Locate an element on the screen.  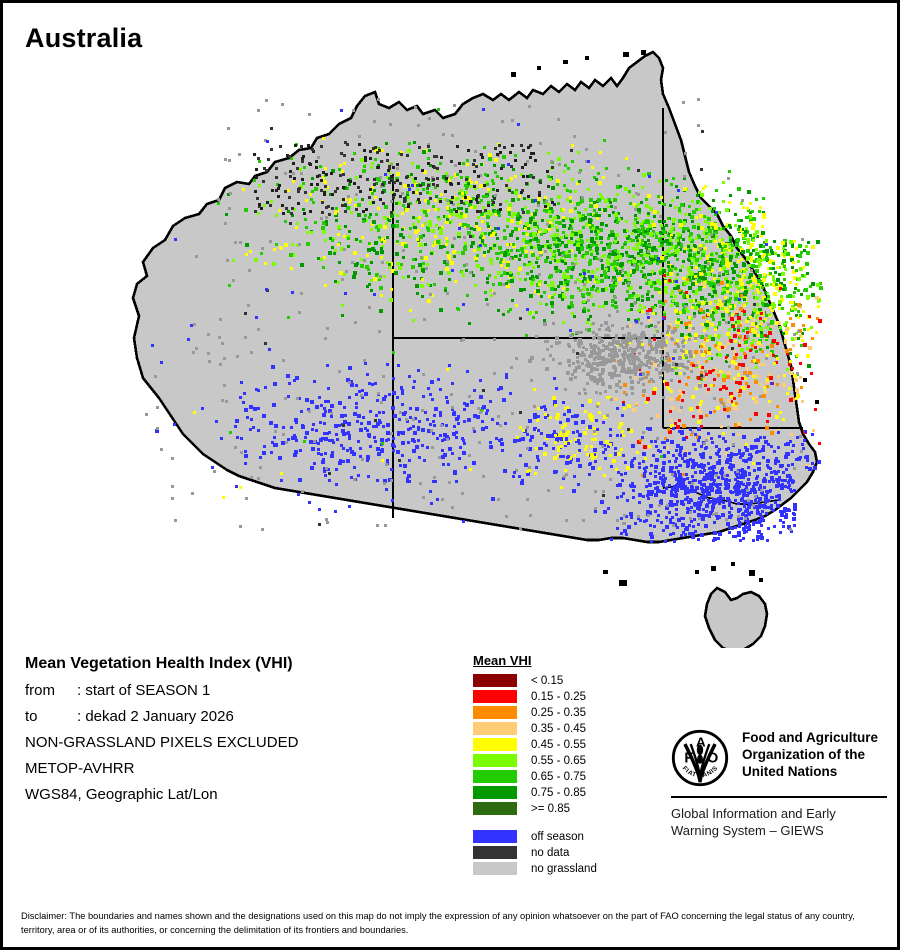
legend-class-label: 0.35 - 0.45 is located at coordinates (558, 728).